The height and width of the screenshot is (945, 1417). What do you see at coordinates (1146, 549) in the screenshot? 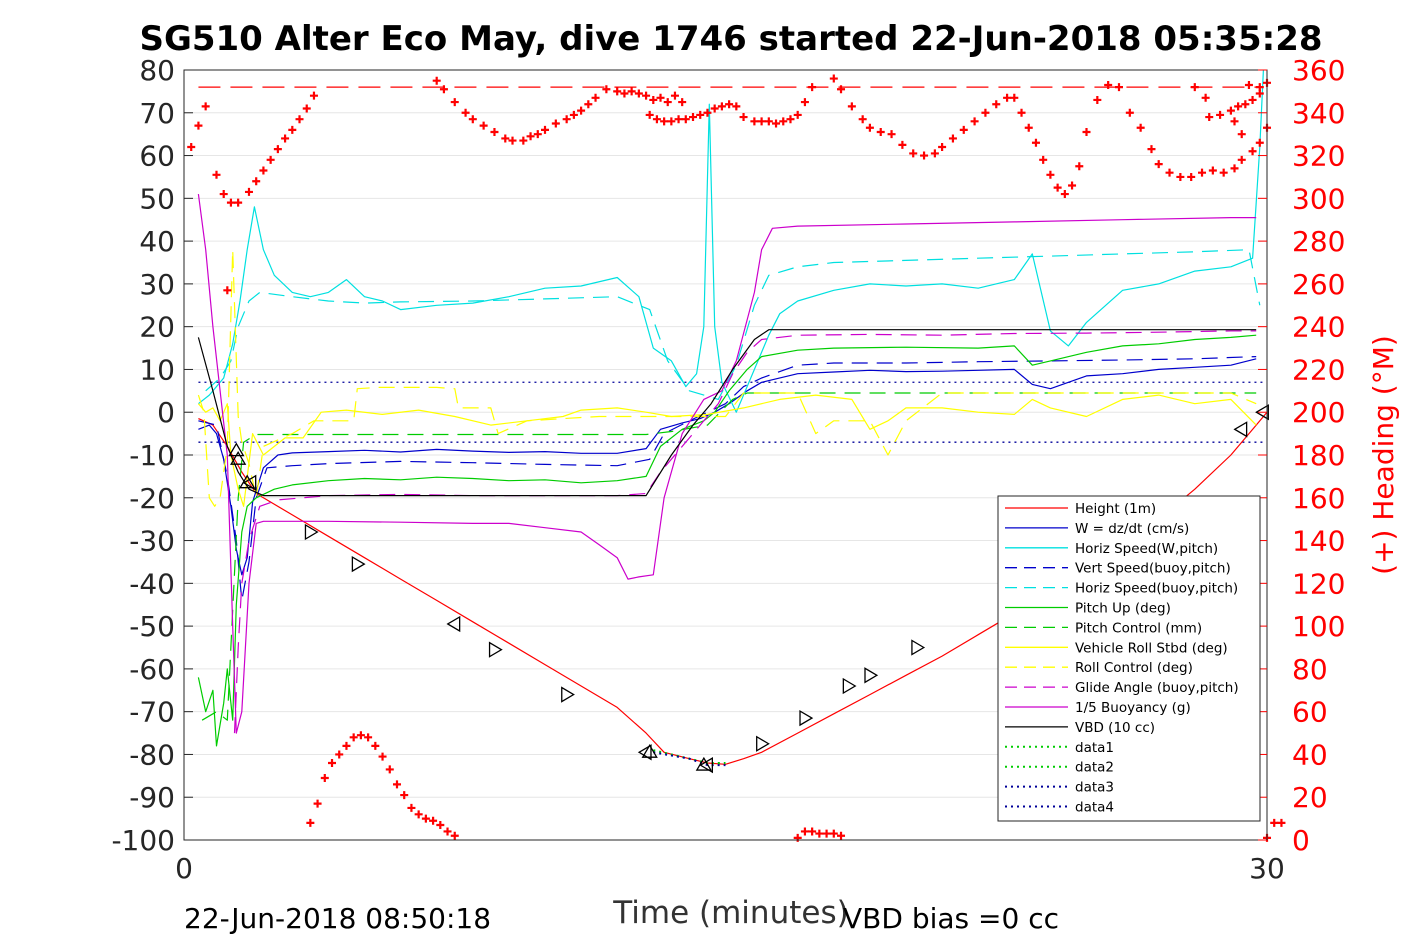
I see `legend-label: Horiz Speed(W,pitch)` at bounding box center [1146, 549].